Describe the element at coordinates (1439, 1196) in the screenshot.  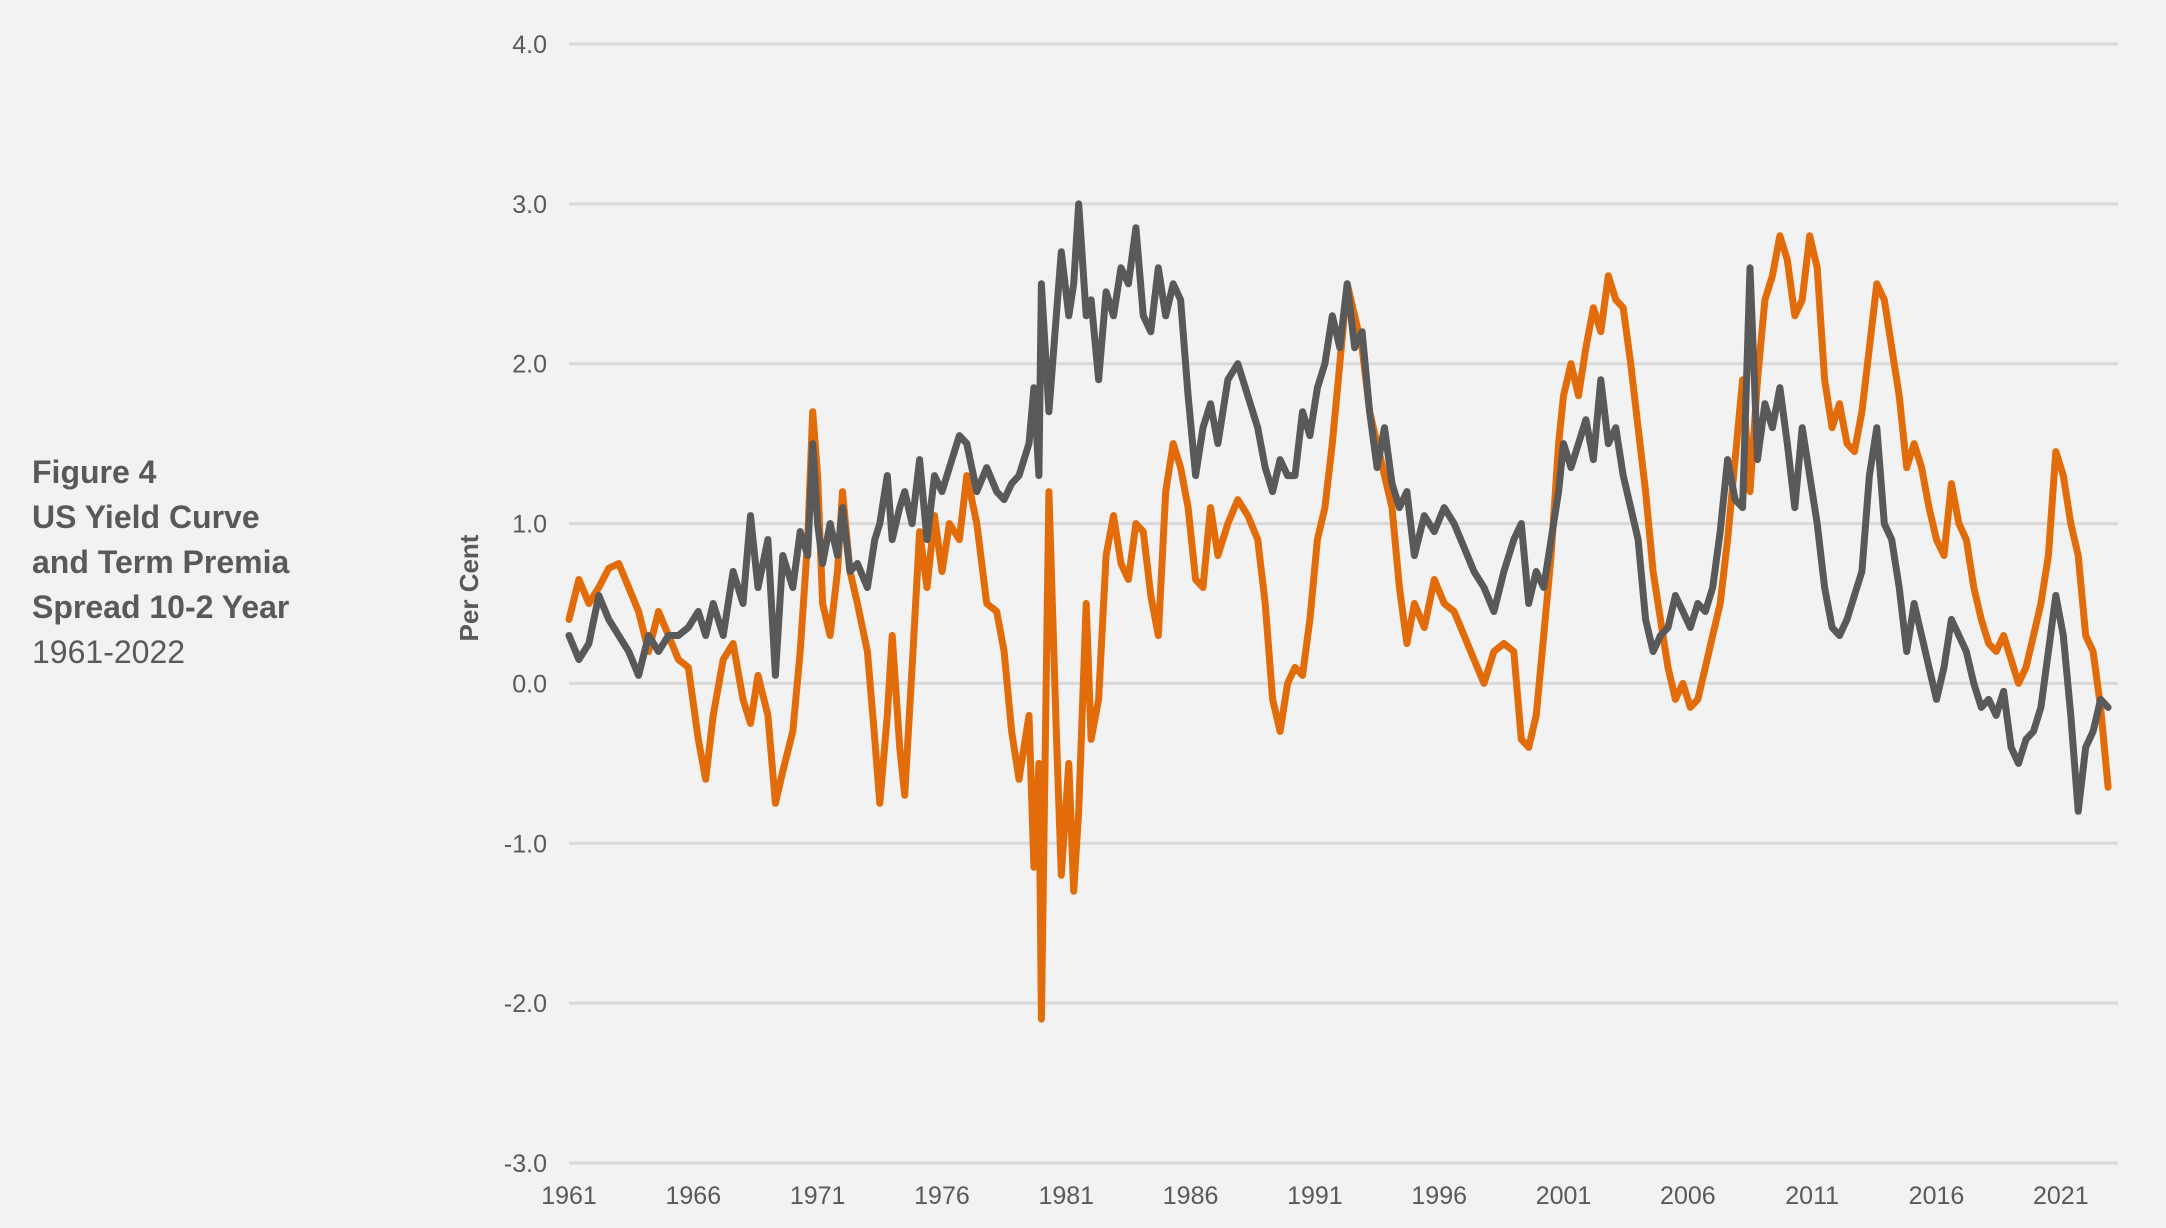
I see `x-tick-label: 1996` at that location.